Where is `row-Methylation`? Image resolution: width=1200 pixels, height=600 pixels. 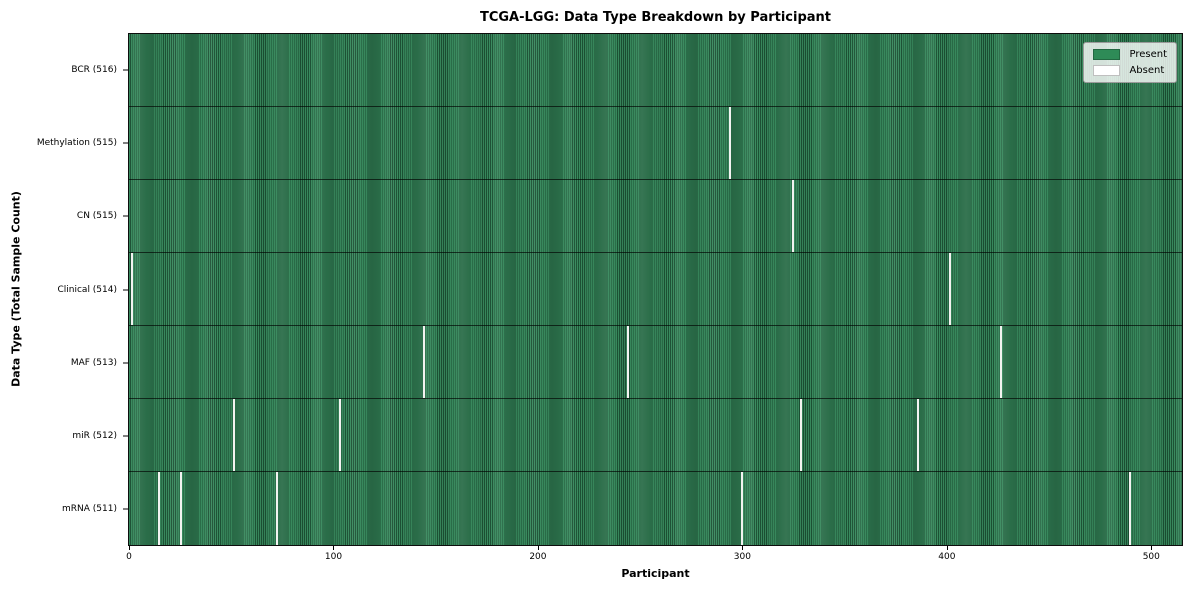
row-Methylation is located at coordinates (655, 143).